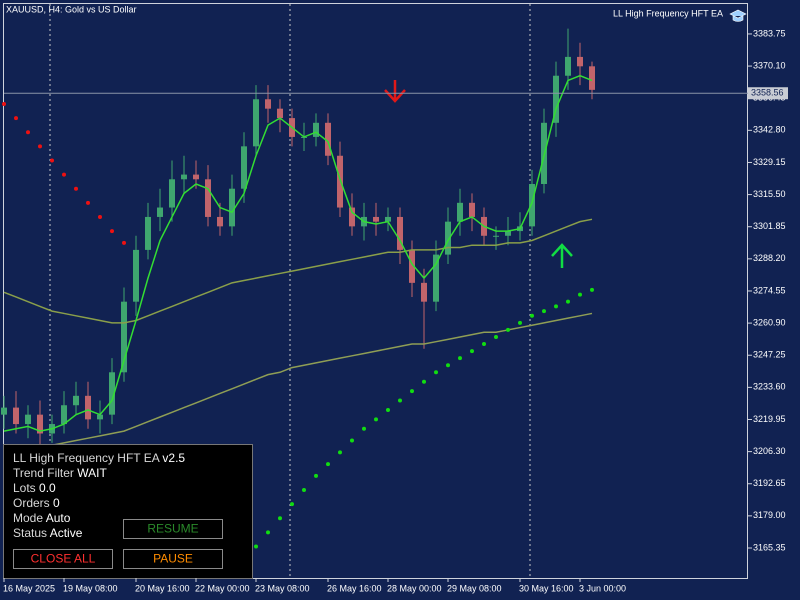 The image size is (800, 600). What do you see at coordinates (474, 588) in the screenshot?
I see `x-tick-label: 29 May 08:00` at bounding box center [474, 588].